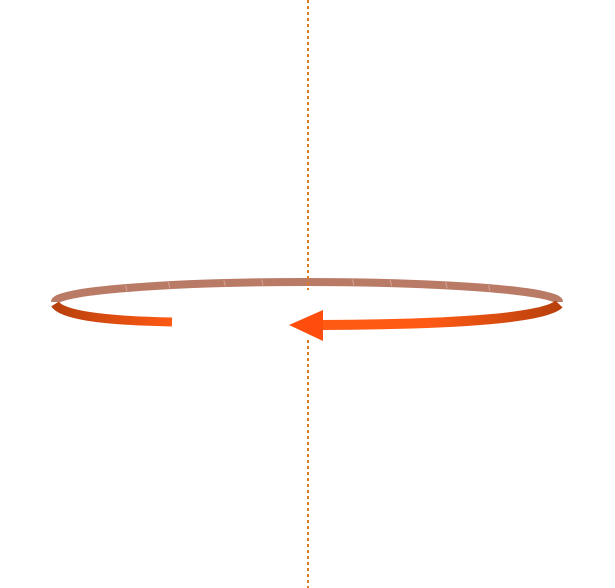  Describe the element at coordinates (441, 315) in the screenshot. I see `ring-front-right-band` at that location.